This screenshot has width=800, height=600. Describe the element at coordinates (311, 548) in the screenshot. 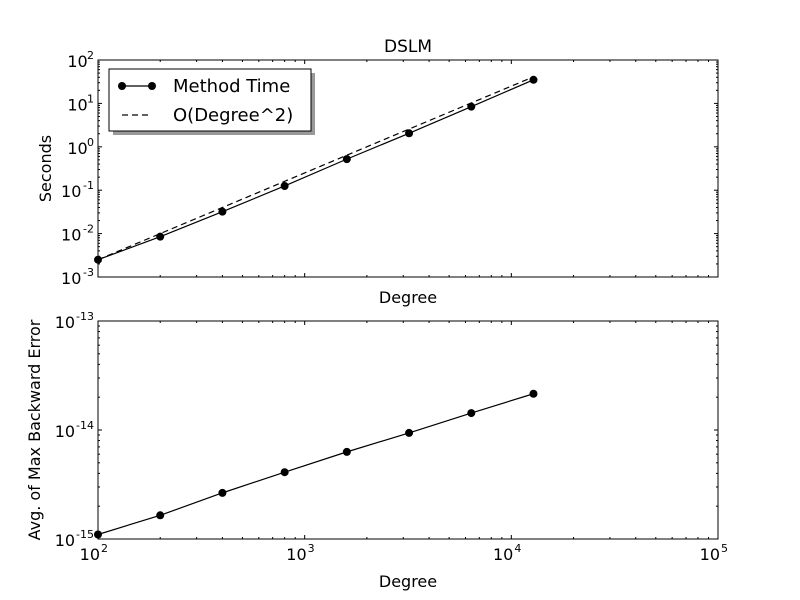

I see `x-tick-label-exponent: 3` at that location.